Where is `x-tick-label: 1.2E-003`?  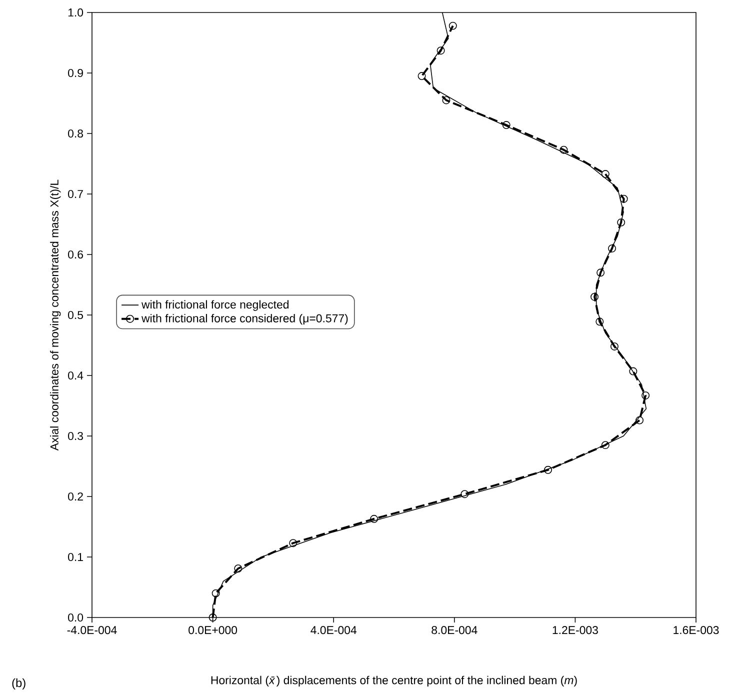 x-tick-label: 1.2E-003 is located at coordinates (575, 630).